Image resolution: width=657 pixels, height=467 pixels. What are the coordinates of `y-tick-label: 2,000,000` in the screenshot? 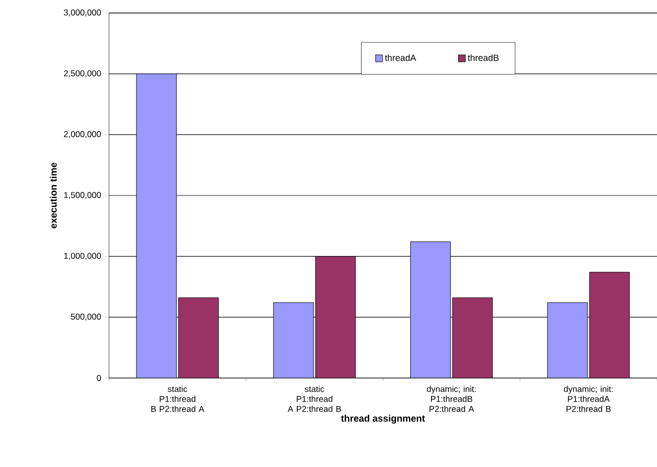 It's located at (82, 134).